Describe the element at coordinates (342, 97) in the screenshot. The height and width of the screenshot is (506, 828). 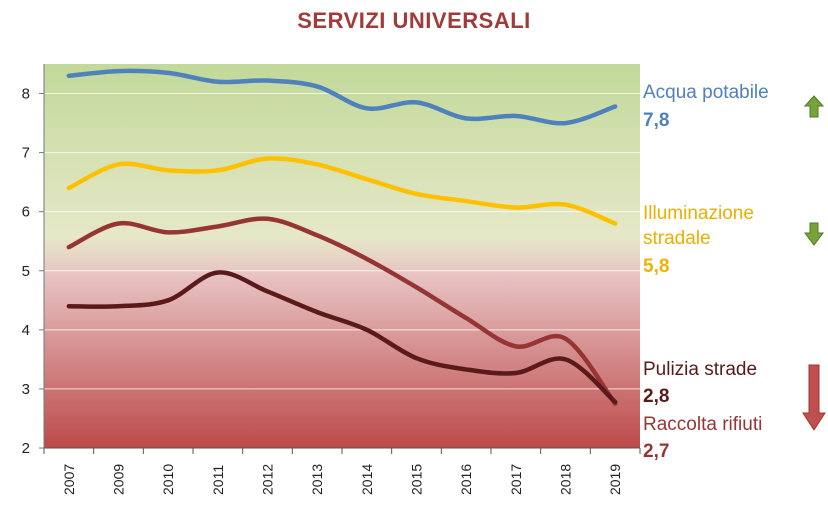
I see `series-line-acqua-potabile` at that location.